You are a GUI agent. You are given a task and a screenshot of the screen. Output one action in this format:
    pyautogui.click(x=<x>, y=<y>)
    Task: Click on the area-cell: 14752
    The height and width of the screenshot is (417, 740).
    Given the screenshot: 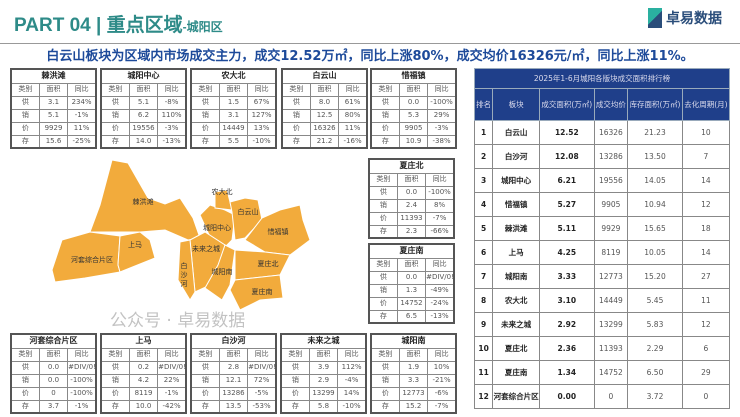 What is the action you would take?
    pyautogui.click(x=411, y=303)
    